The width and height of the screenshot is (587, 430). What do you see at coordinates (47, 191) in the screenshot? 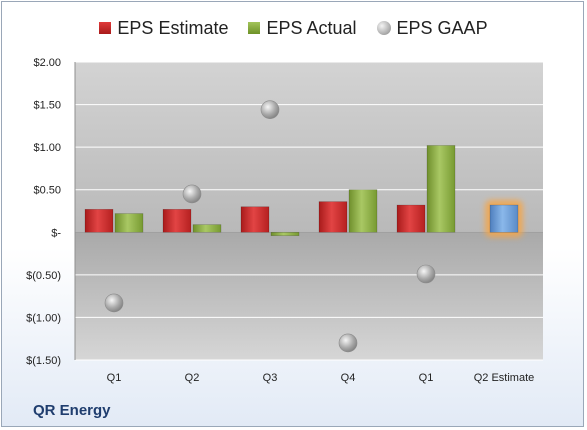
I see `y-tick-label: $0.50` at bounding box center [47, 191].